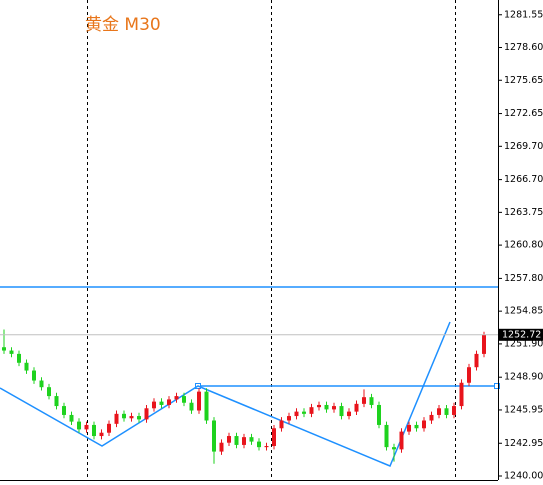  Describe the element at coordinates (523, 377) in the screenshot. I see `y-tick-label: 1248.90` at that location.